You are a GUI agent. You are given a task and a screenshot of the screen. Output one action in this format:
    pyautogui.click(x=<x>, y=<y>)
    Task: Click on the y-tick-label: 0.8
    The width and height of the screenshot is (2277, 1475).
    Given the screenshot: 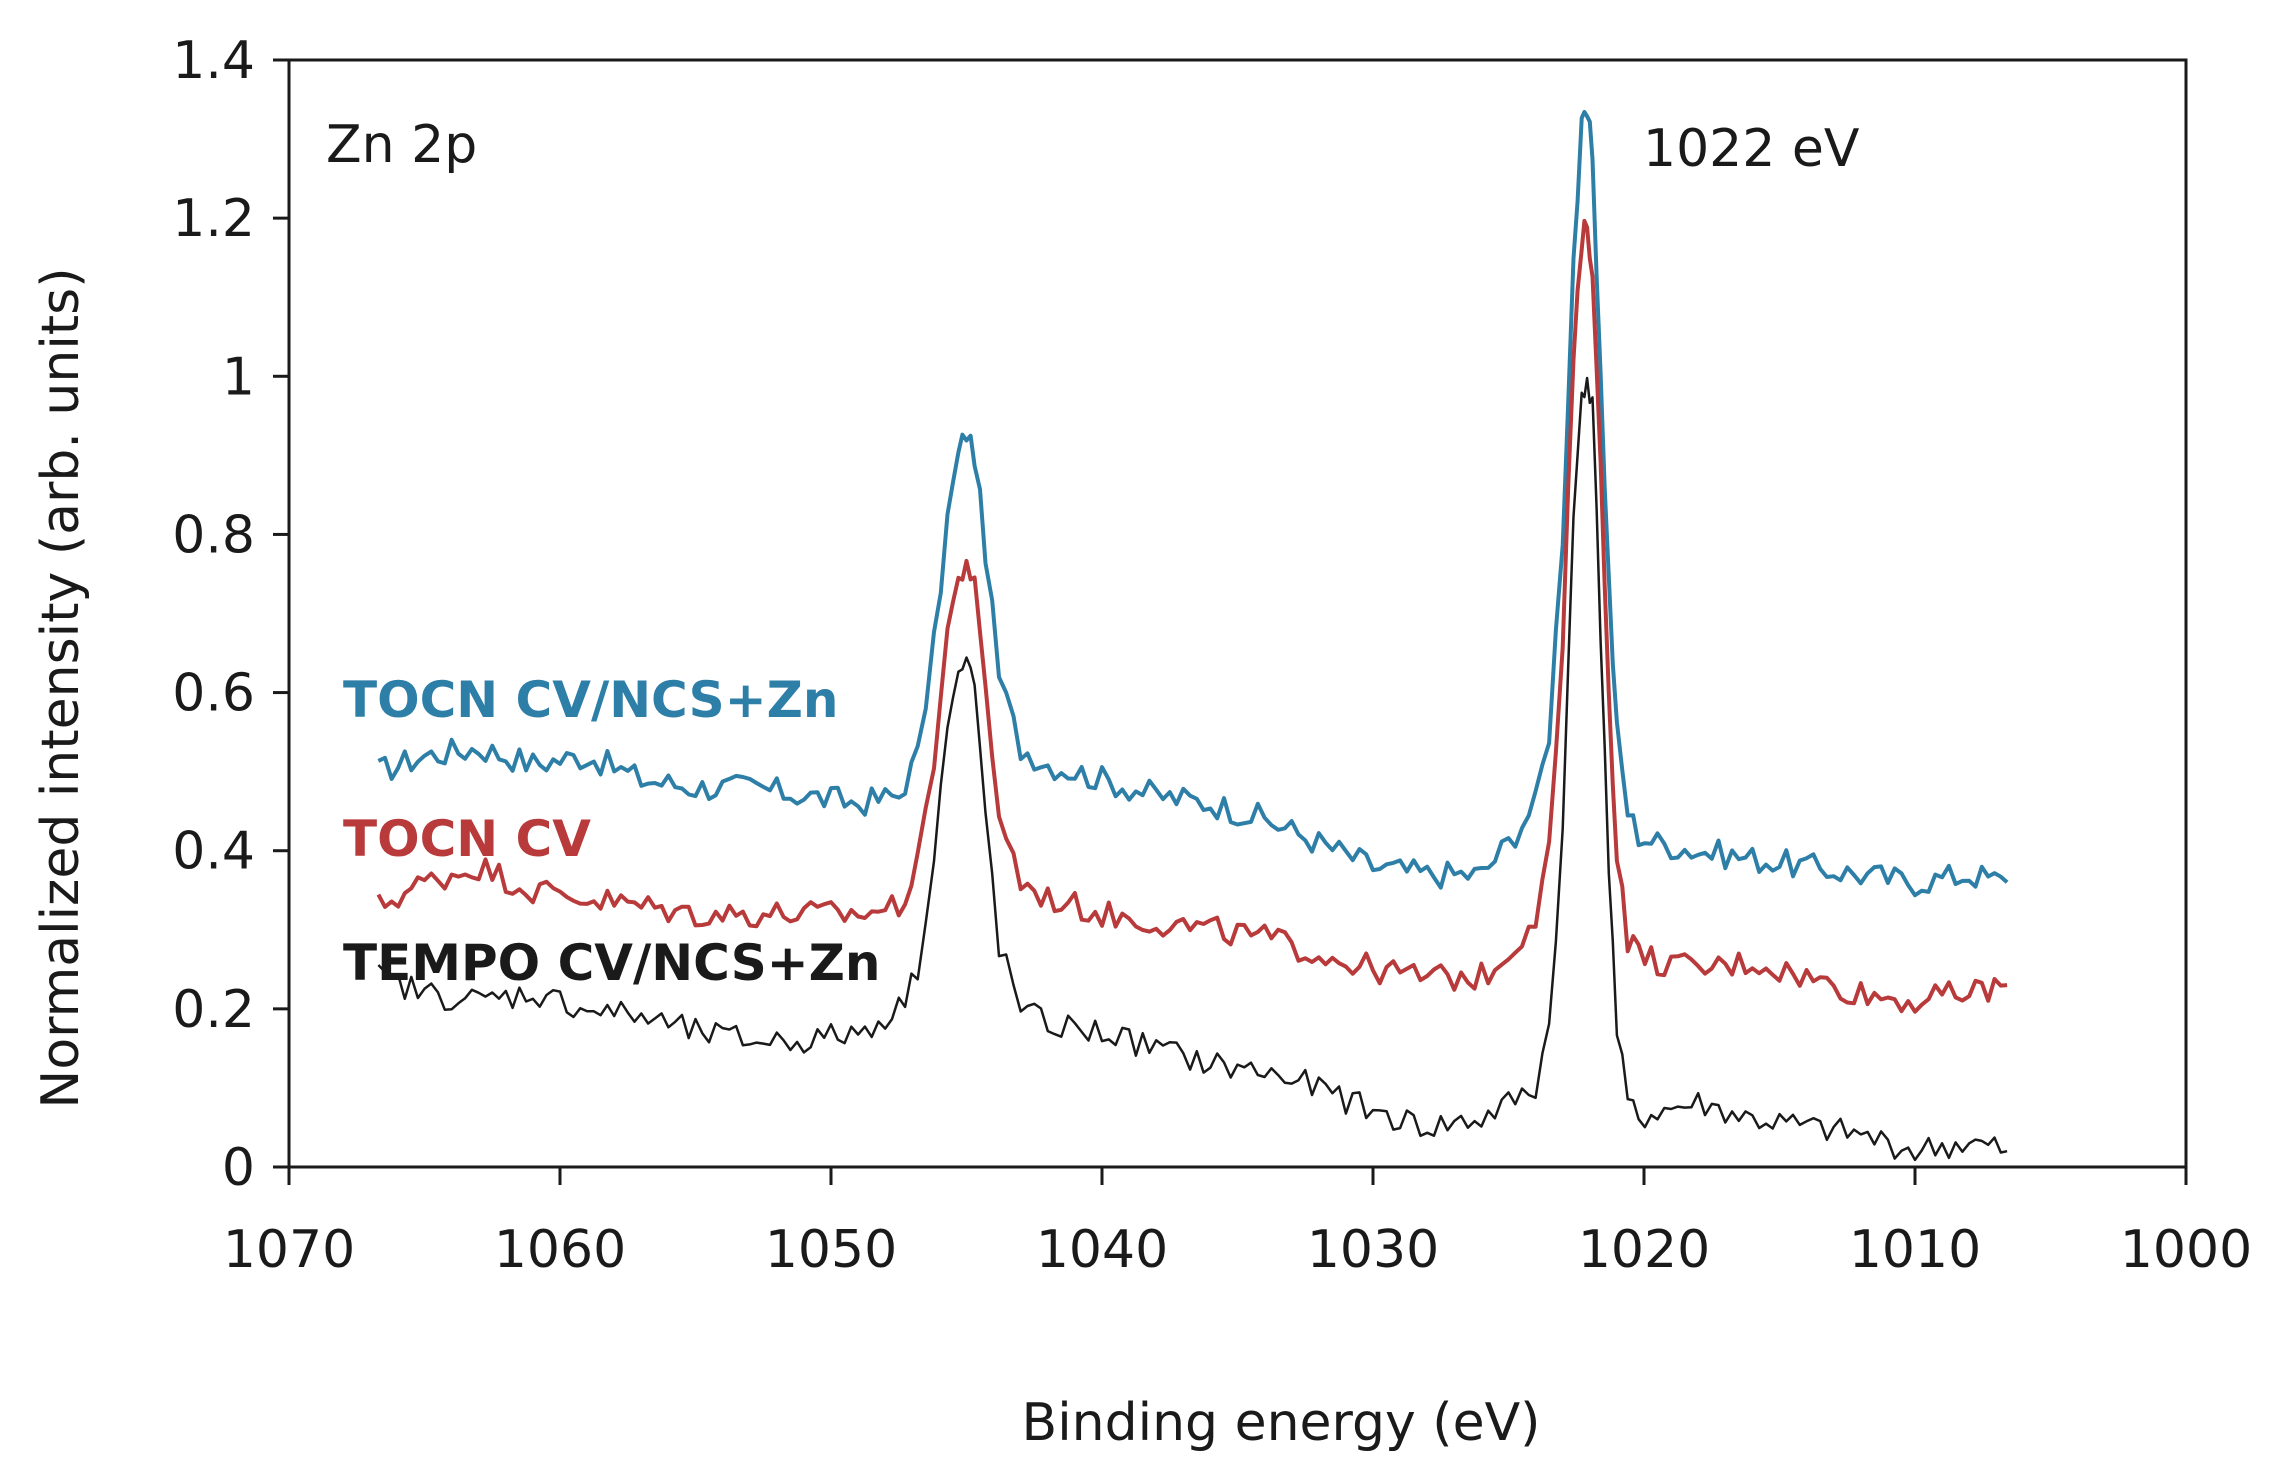 What is the action you would take?
    pyautogui.click(x=213, y=535)
    